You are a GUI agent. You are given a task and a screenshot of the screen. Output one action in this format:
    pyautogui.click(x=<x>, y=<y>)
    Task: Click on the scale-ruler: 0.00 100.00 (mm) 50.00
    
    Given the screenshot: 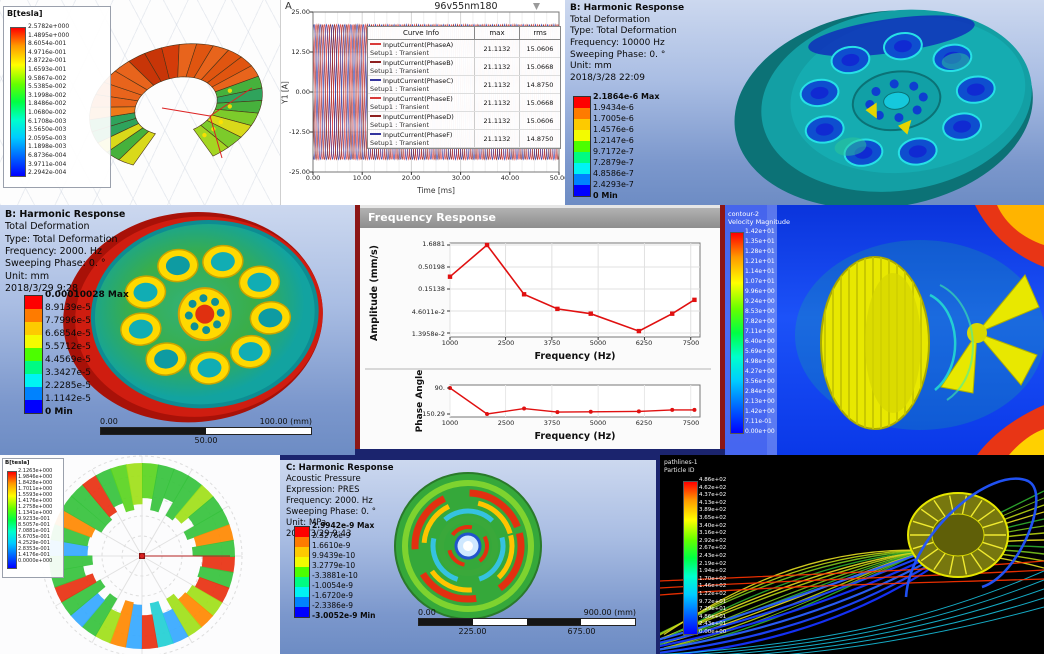 What is the action you would take?
    pyautogui.click(x=206, y=431)
    